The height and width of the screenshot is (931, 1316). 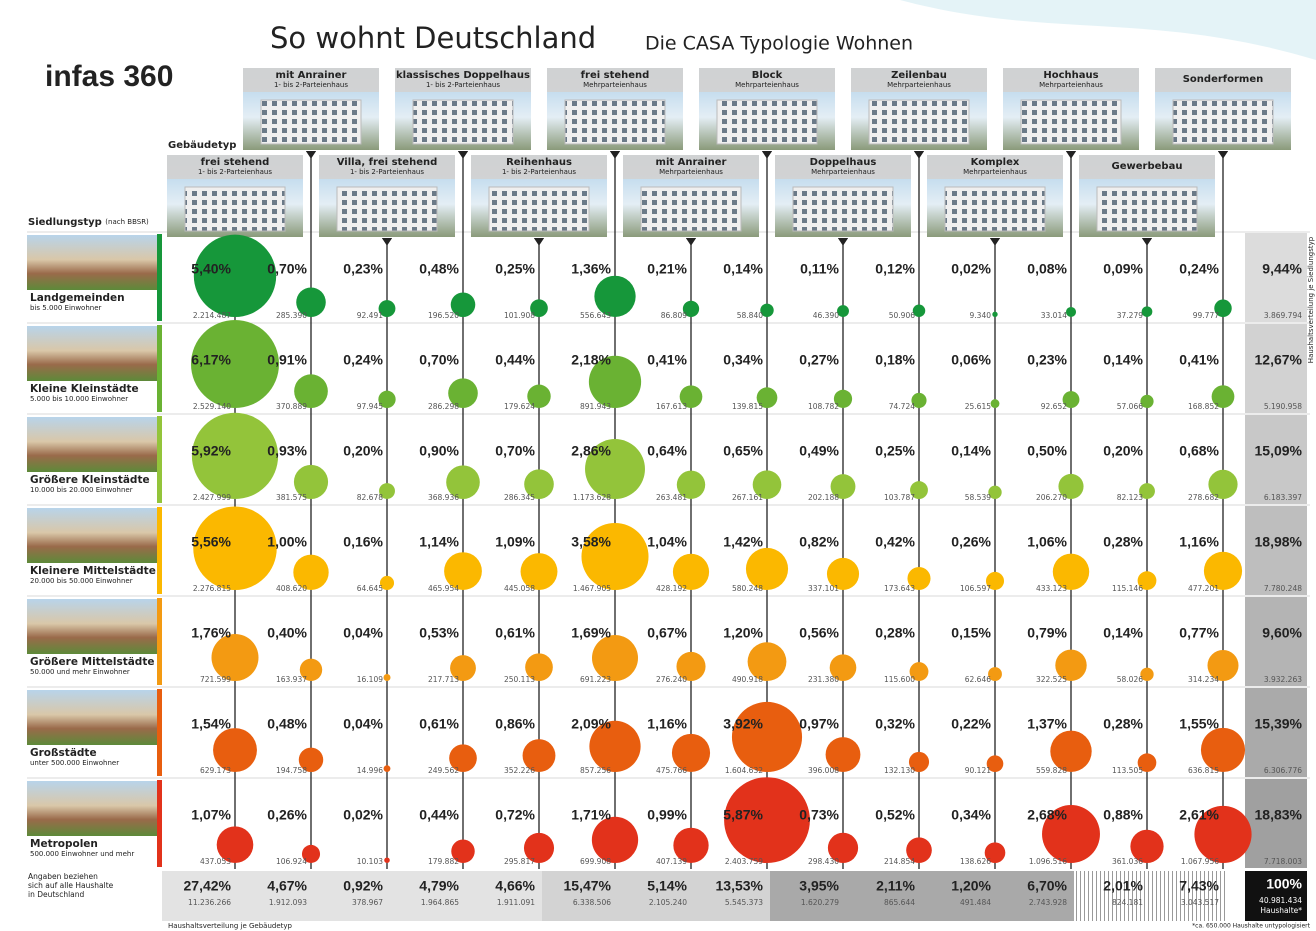 What do you see at coordinates (1047, 269) in the screenshot?
I see `cell-share: 0,08%` at bounding box center [1047, 269].